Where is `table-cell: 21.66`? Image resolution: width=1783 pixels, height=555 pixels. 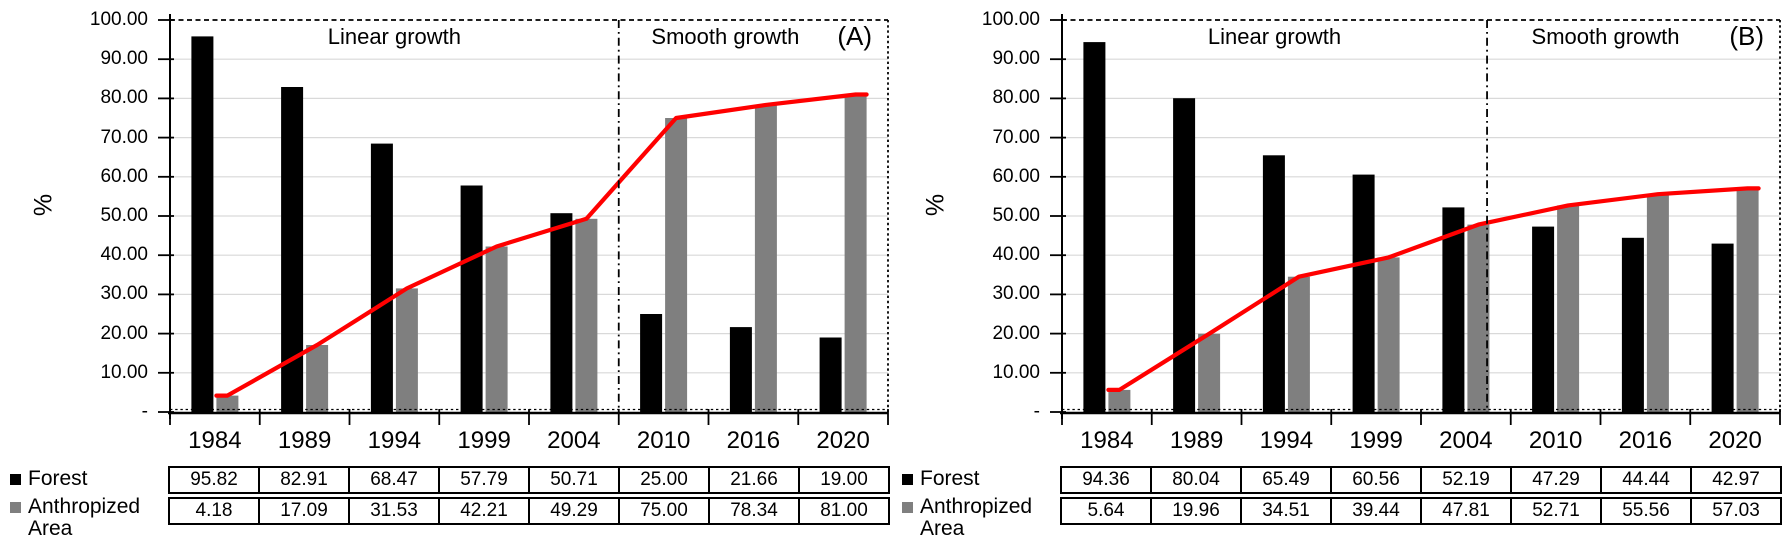 table-cell: 21.66 is located at coordinates (755, 480).